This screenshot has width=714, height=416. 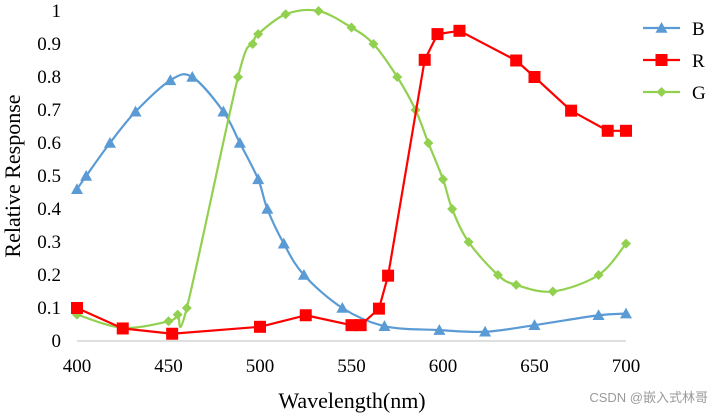 What do you see at coordinates (49, 176) in the screenshot?
I see `y-tick-label: 0.5` at bounding box center [49, 176].